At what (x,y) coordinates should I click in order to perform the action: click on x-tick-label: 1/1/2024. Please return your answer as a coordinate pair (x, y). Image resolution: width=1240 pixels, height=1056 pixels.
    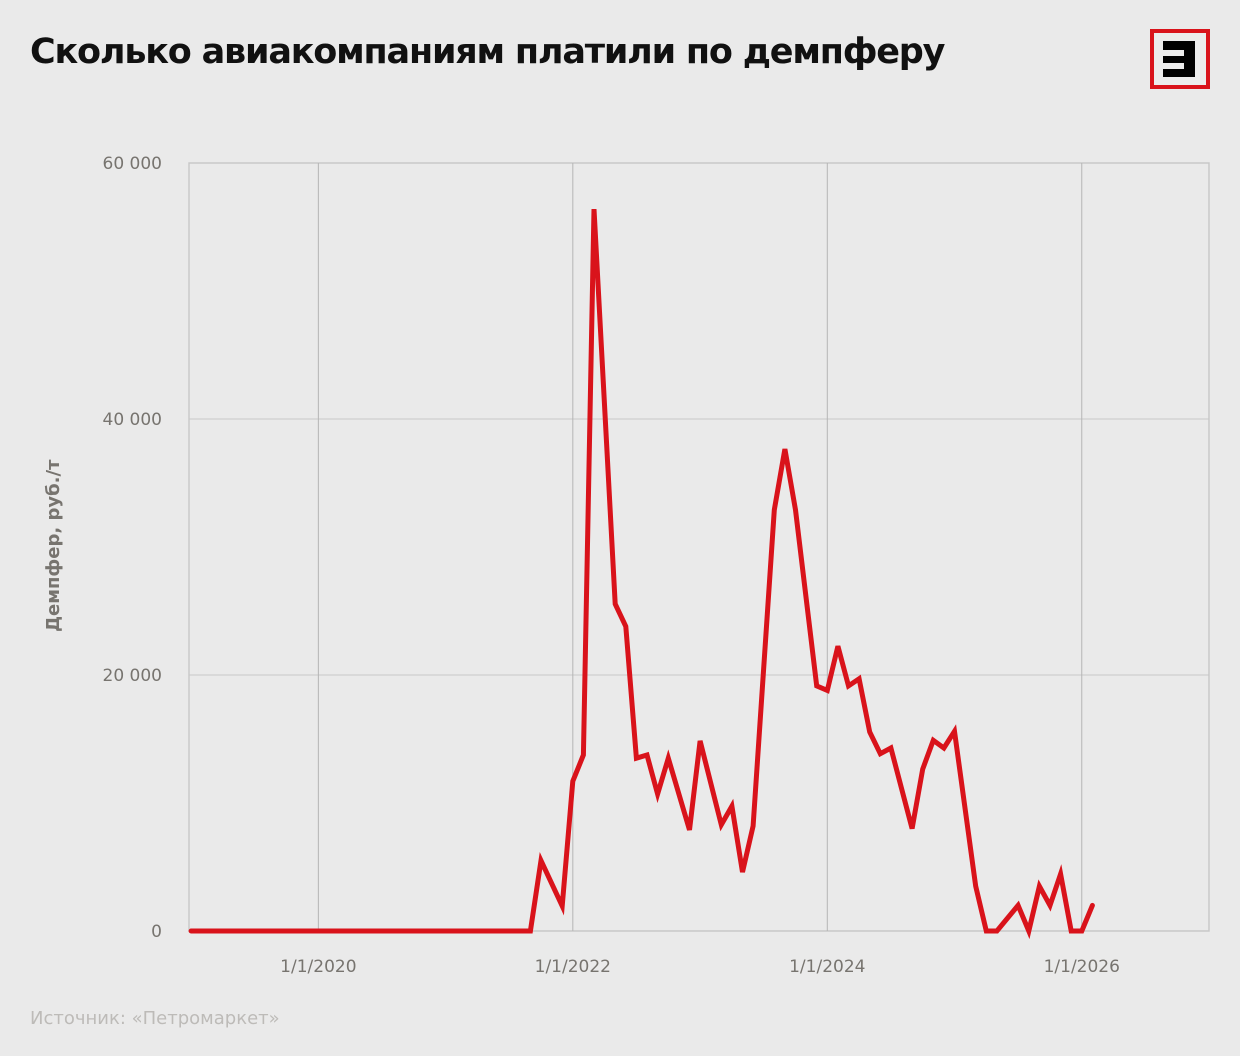
    Looking at the image, I should click on (827, 967).